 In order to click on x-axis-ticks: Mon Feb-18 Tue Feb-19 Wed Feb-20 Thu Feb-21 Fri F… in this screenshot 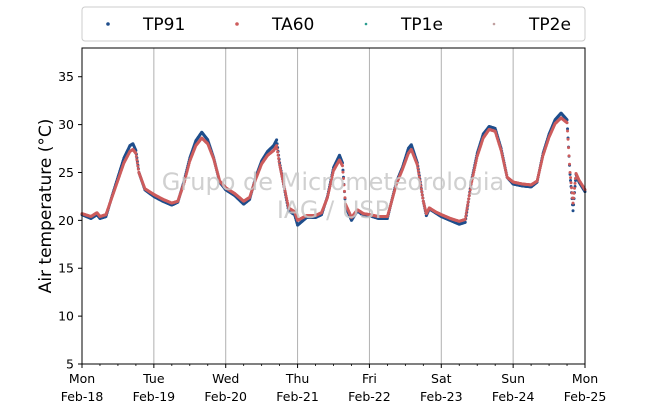, I will do `click(334, 384)`.